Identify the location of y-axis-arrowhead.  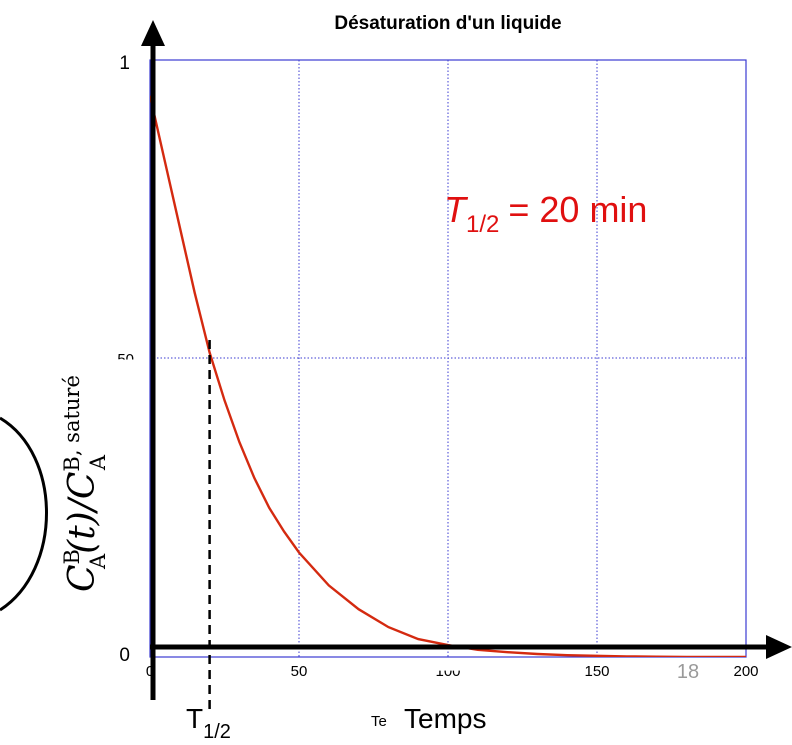
(153, 33).